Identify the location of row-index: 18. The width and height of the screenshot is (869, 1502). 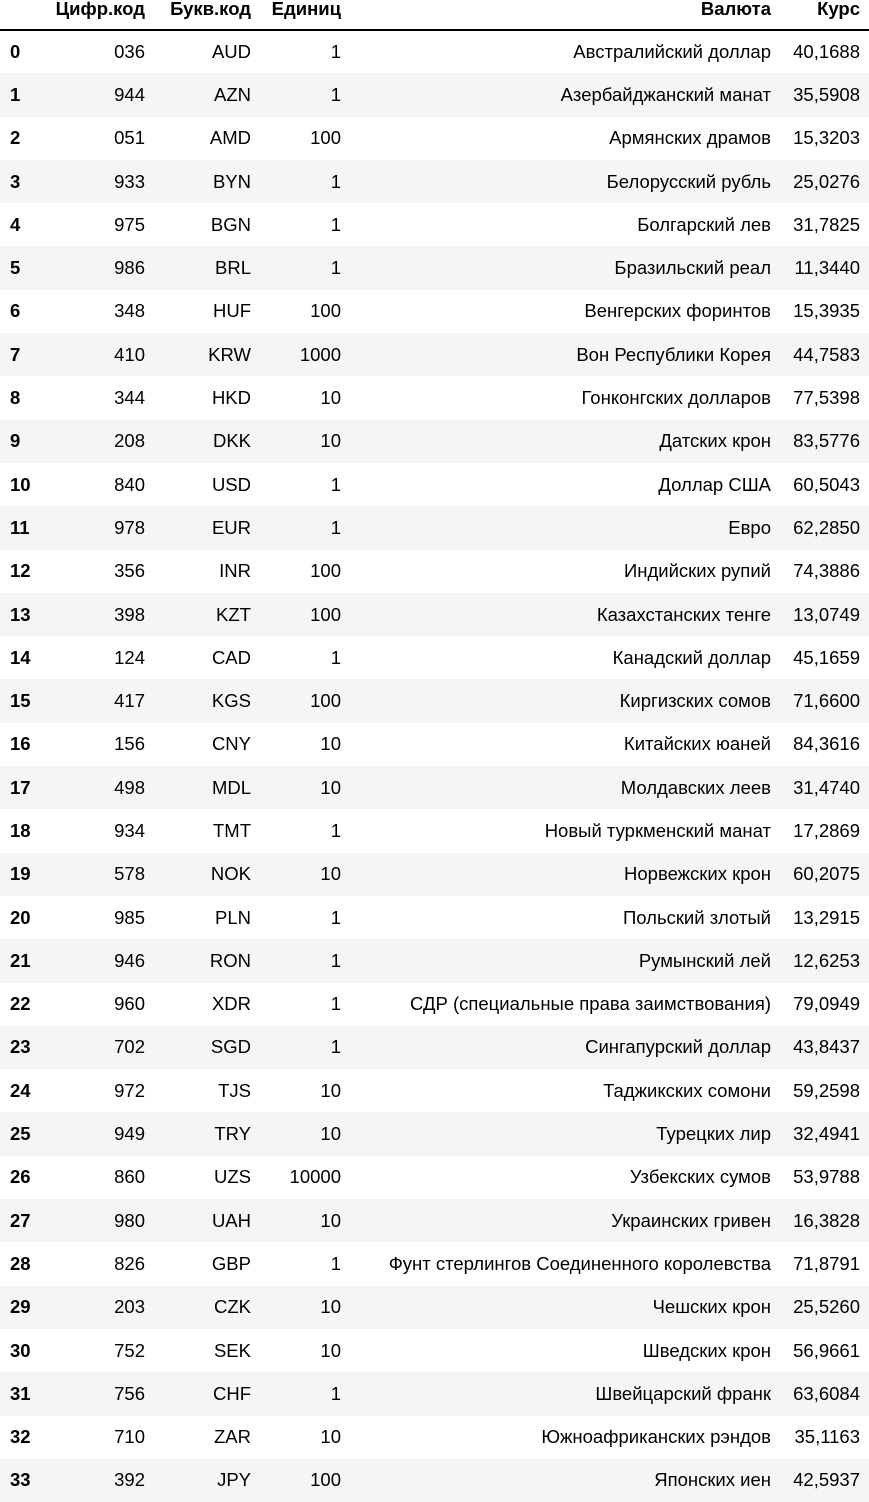
(20, 830).